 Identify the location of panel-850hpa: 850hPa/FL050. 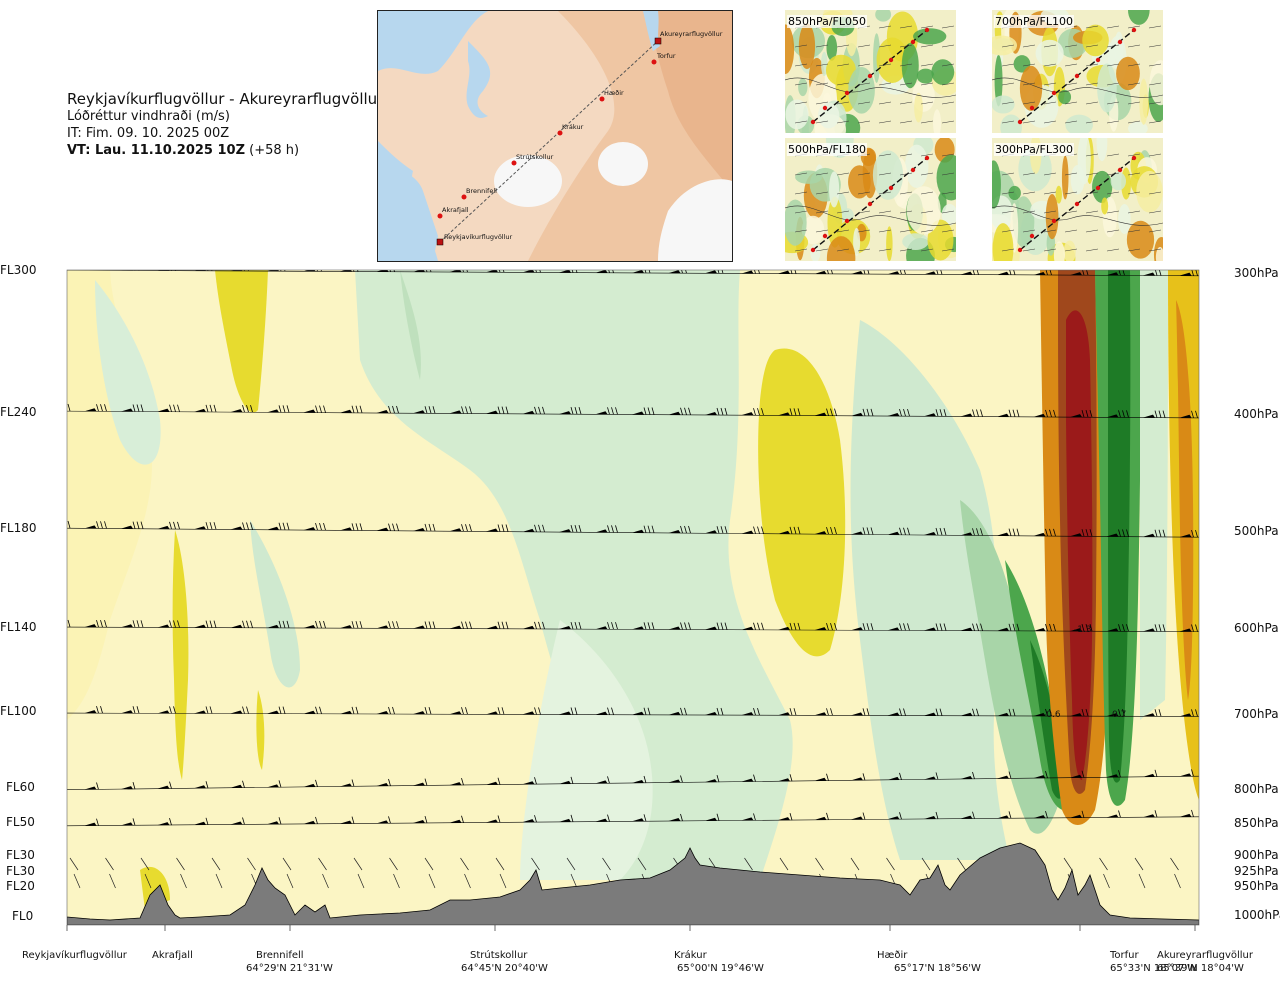
(870, 71).